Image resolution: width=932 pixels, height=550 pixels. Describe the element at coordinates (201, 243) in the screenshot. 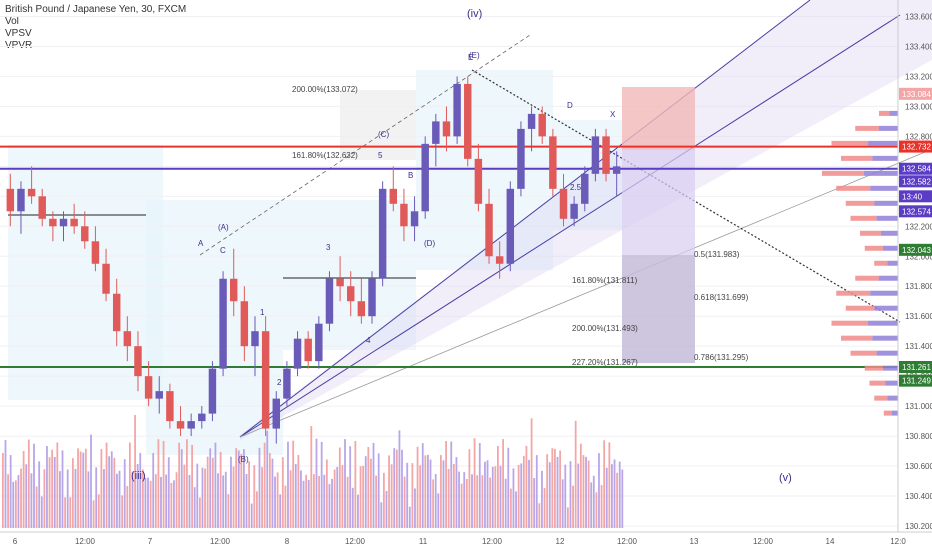

I see `wave-label: A` at that location.